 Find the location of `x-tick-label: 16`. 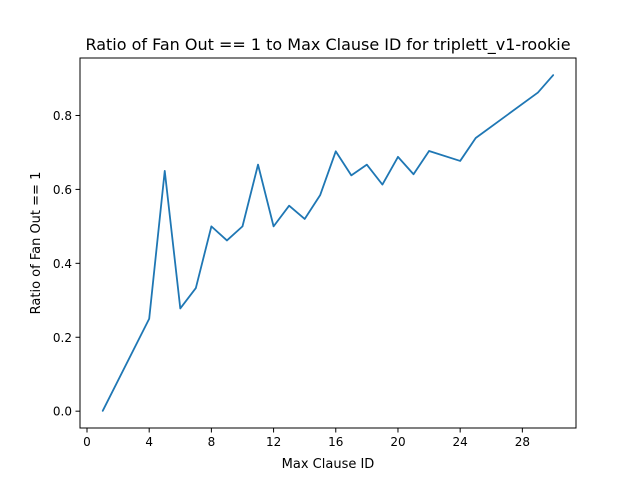

x-tick-label: 16 is located at coordinates (335, 442).